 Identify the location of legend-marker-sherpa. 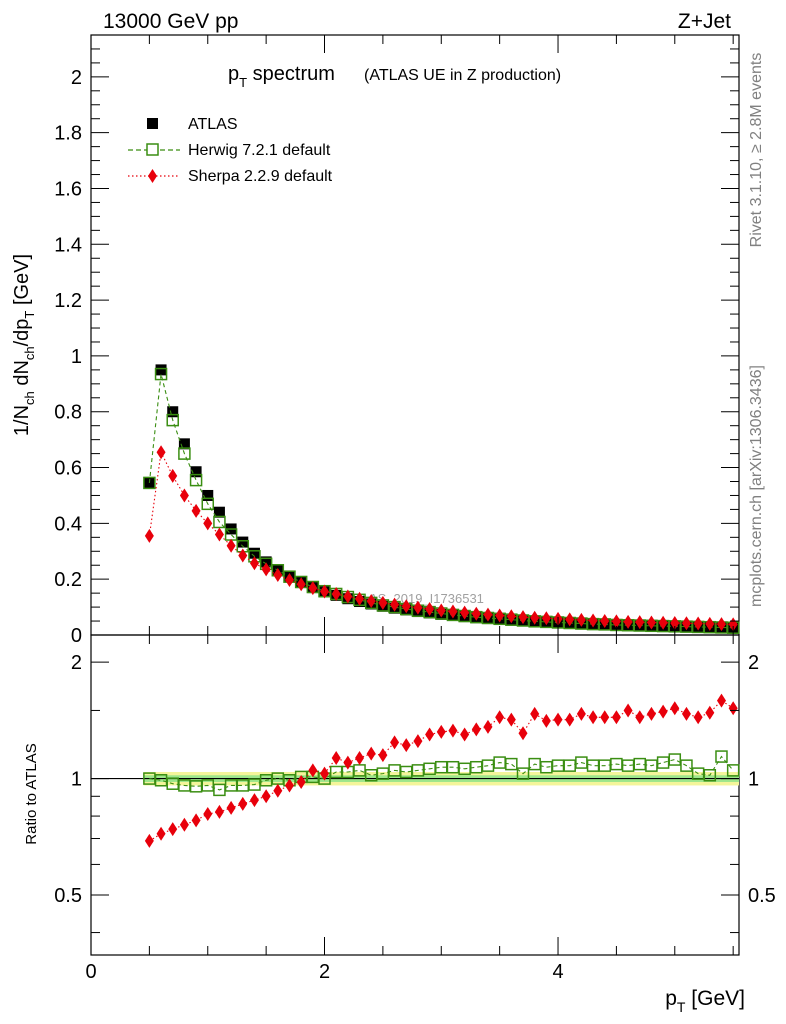
(152, 176).